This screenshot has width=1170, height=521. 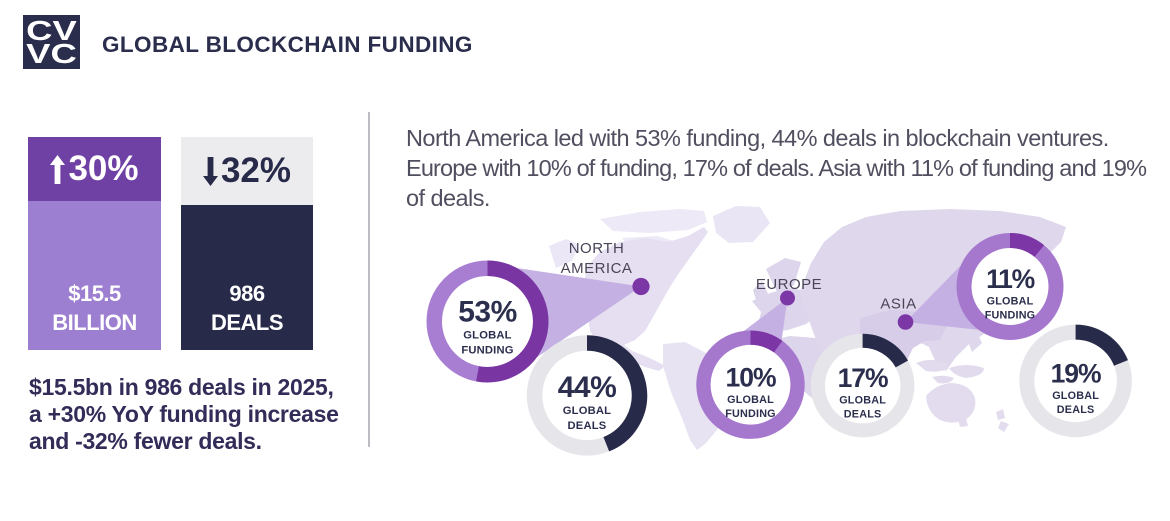 What do you see at coordinates (487, 312) in the screenshot?
I see `svg-text: 53%` at bounding box center [487, 312].